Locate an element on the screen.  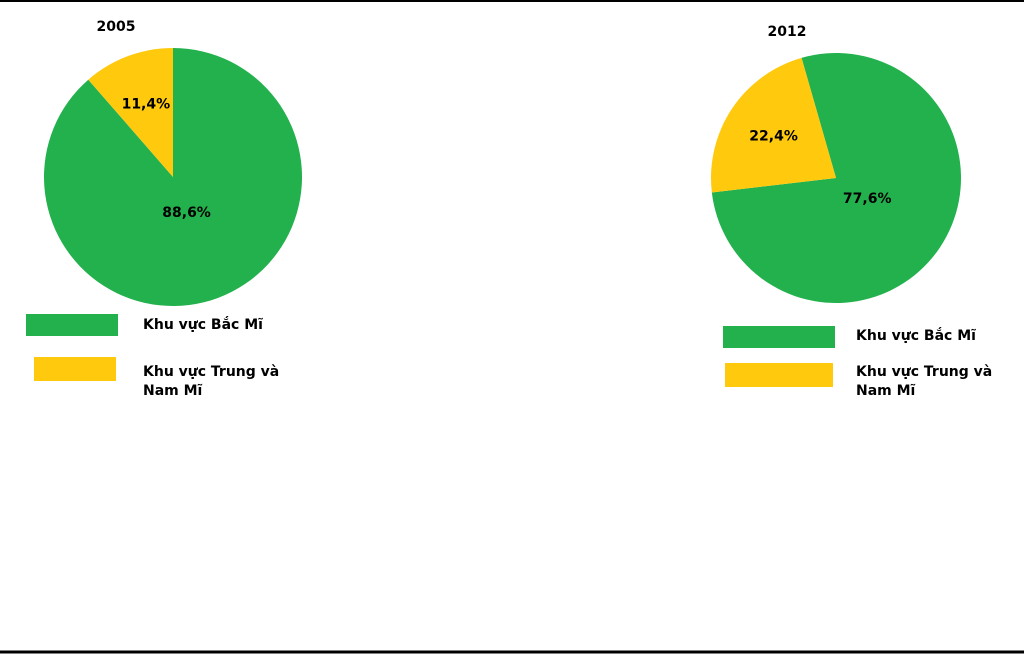
chart-title: 2012 is located at coordinates (787, 32).